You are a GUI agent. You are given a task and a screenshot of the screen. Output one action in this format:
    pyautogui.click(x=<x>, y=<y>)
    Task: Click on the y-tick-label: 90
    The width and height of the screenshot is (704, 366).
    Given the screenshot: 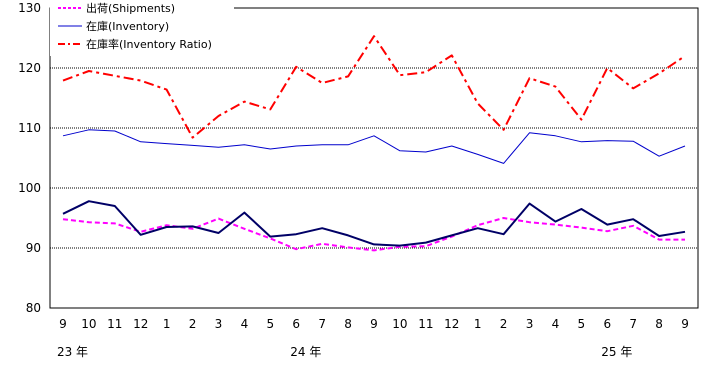 What is the action you would take?
    pyautogui.click(x=33, y=248)
    